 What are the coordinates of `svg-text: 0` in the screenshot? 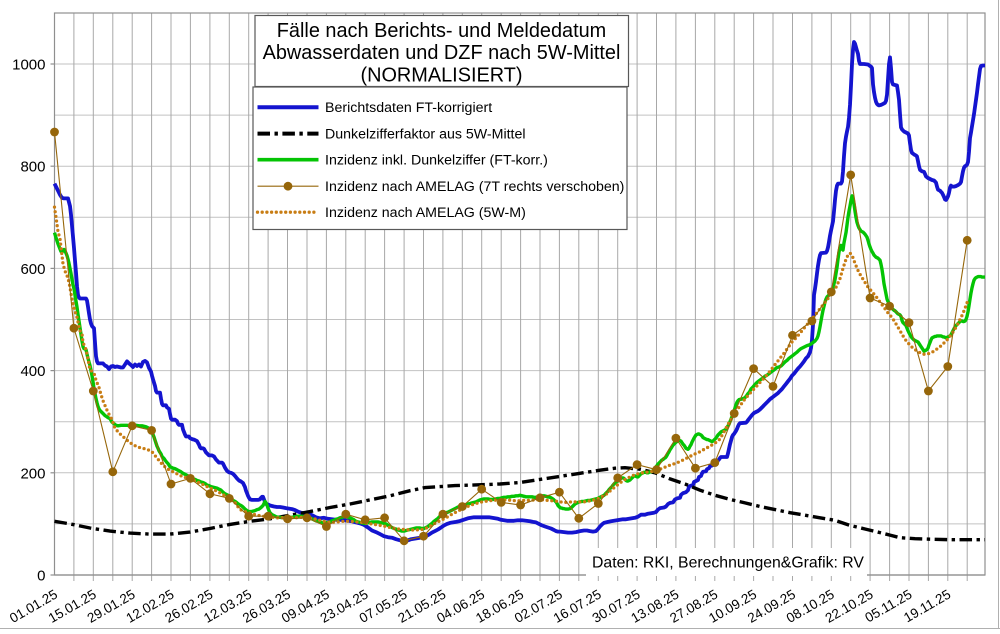 It's located at (41, 576).